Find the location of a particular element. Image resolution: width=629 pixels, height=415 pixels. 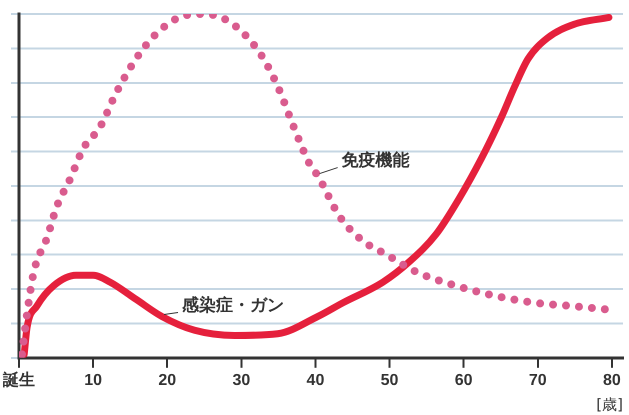

x-tick-label: 20 is located at coordinates (167, 380).